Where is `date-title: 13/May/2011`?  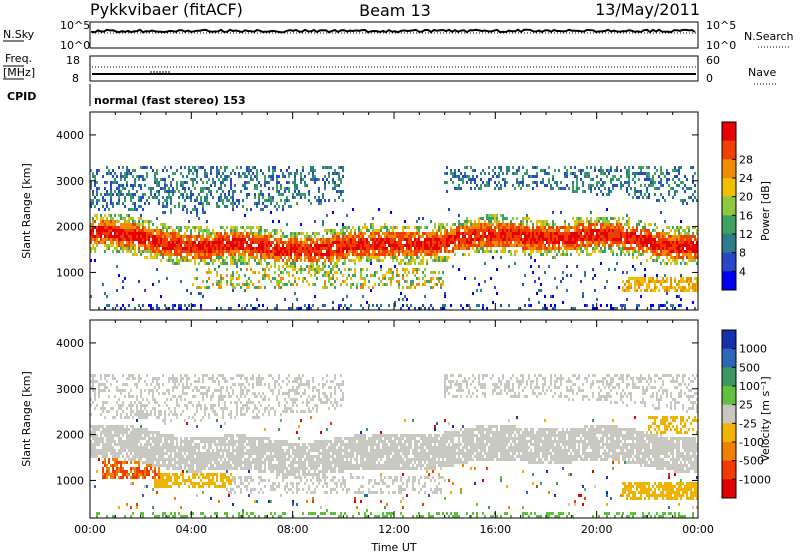
date-title: 13/May/2011 is located at coordinates (647, 9).